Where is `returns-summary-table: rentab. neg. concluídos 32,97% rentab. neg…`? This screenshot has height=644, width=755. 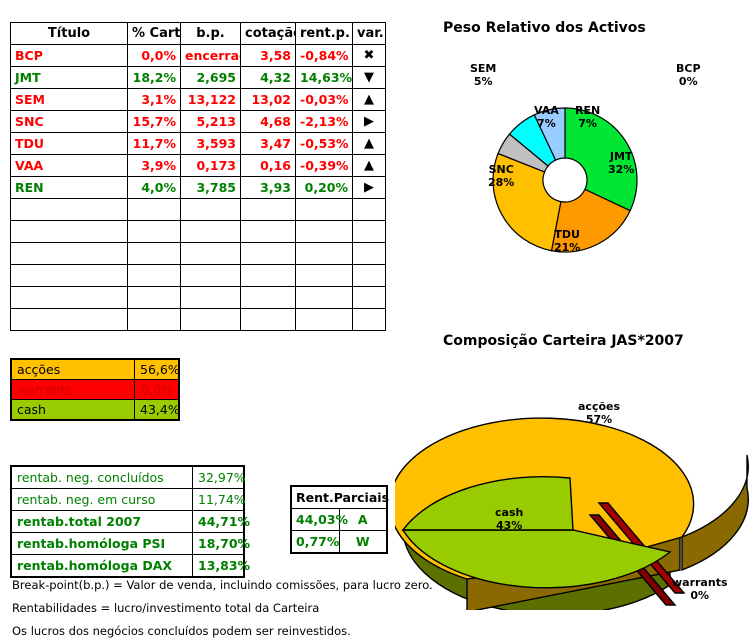
returns-summary-table: rentab. neg. concluídos 32,97% rentab. neg… is located at coordinates (130, 521).